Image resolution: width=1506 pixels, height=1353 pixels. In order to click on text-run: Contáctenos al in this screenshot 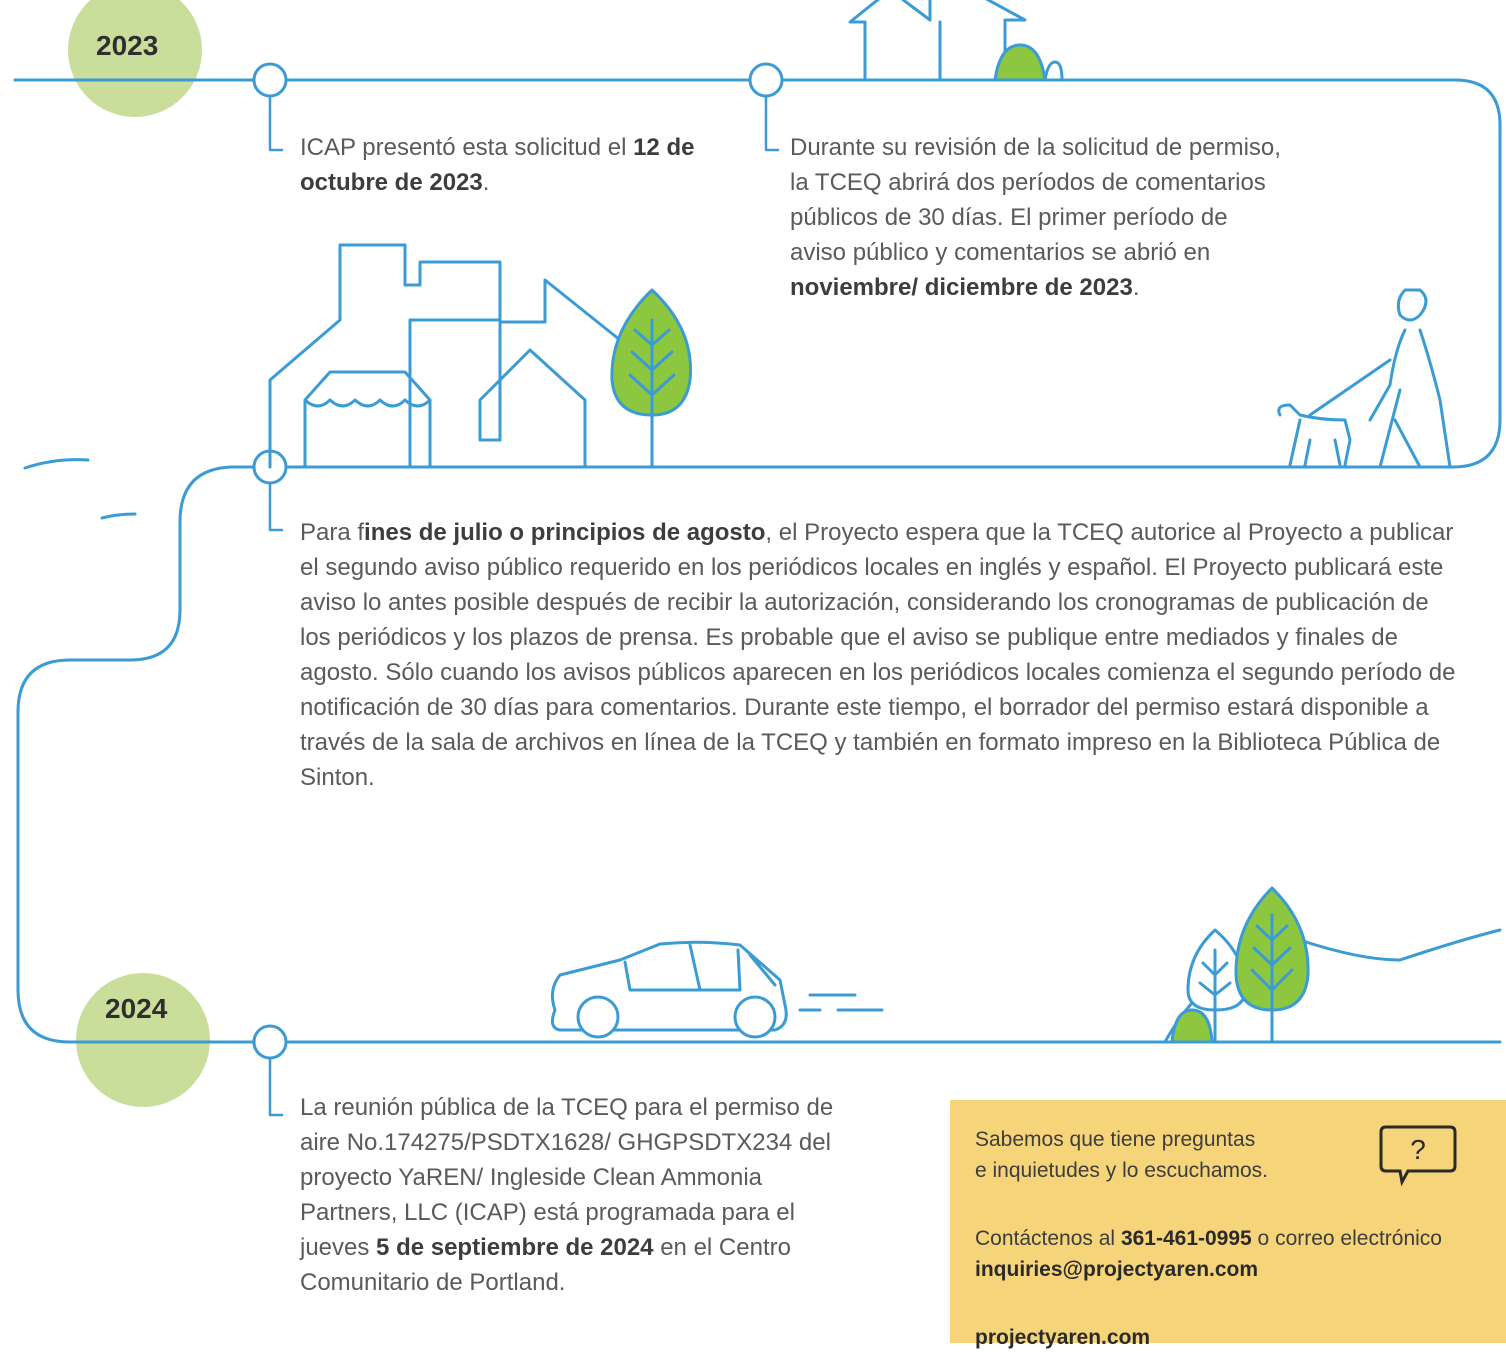, I will do `click(1048, 1238)`.